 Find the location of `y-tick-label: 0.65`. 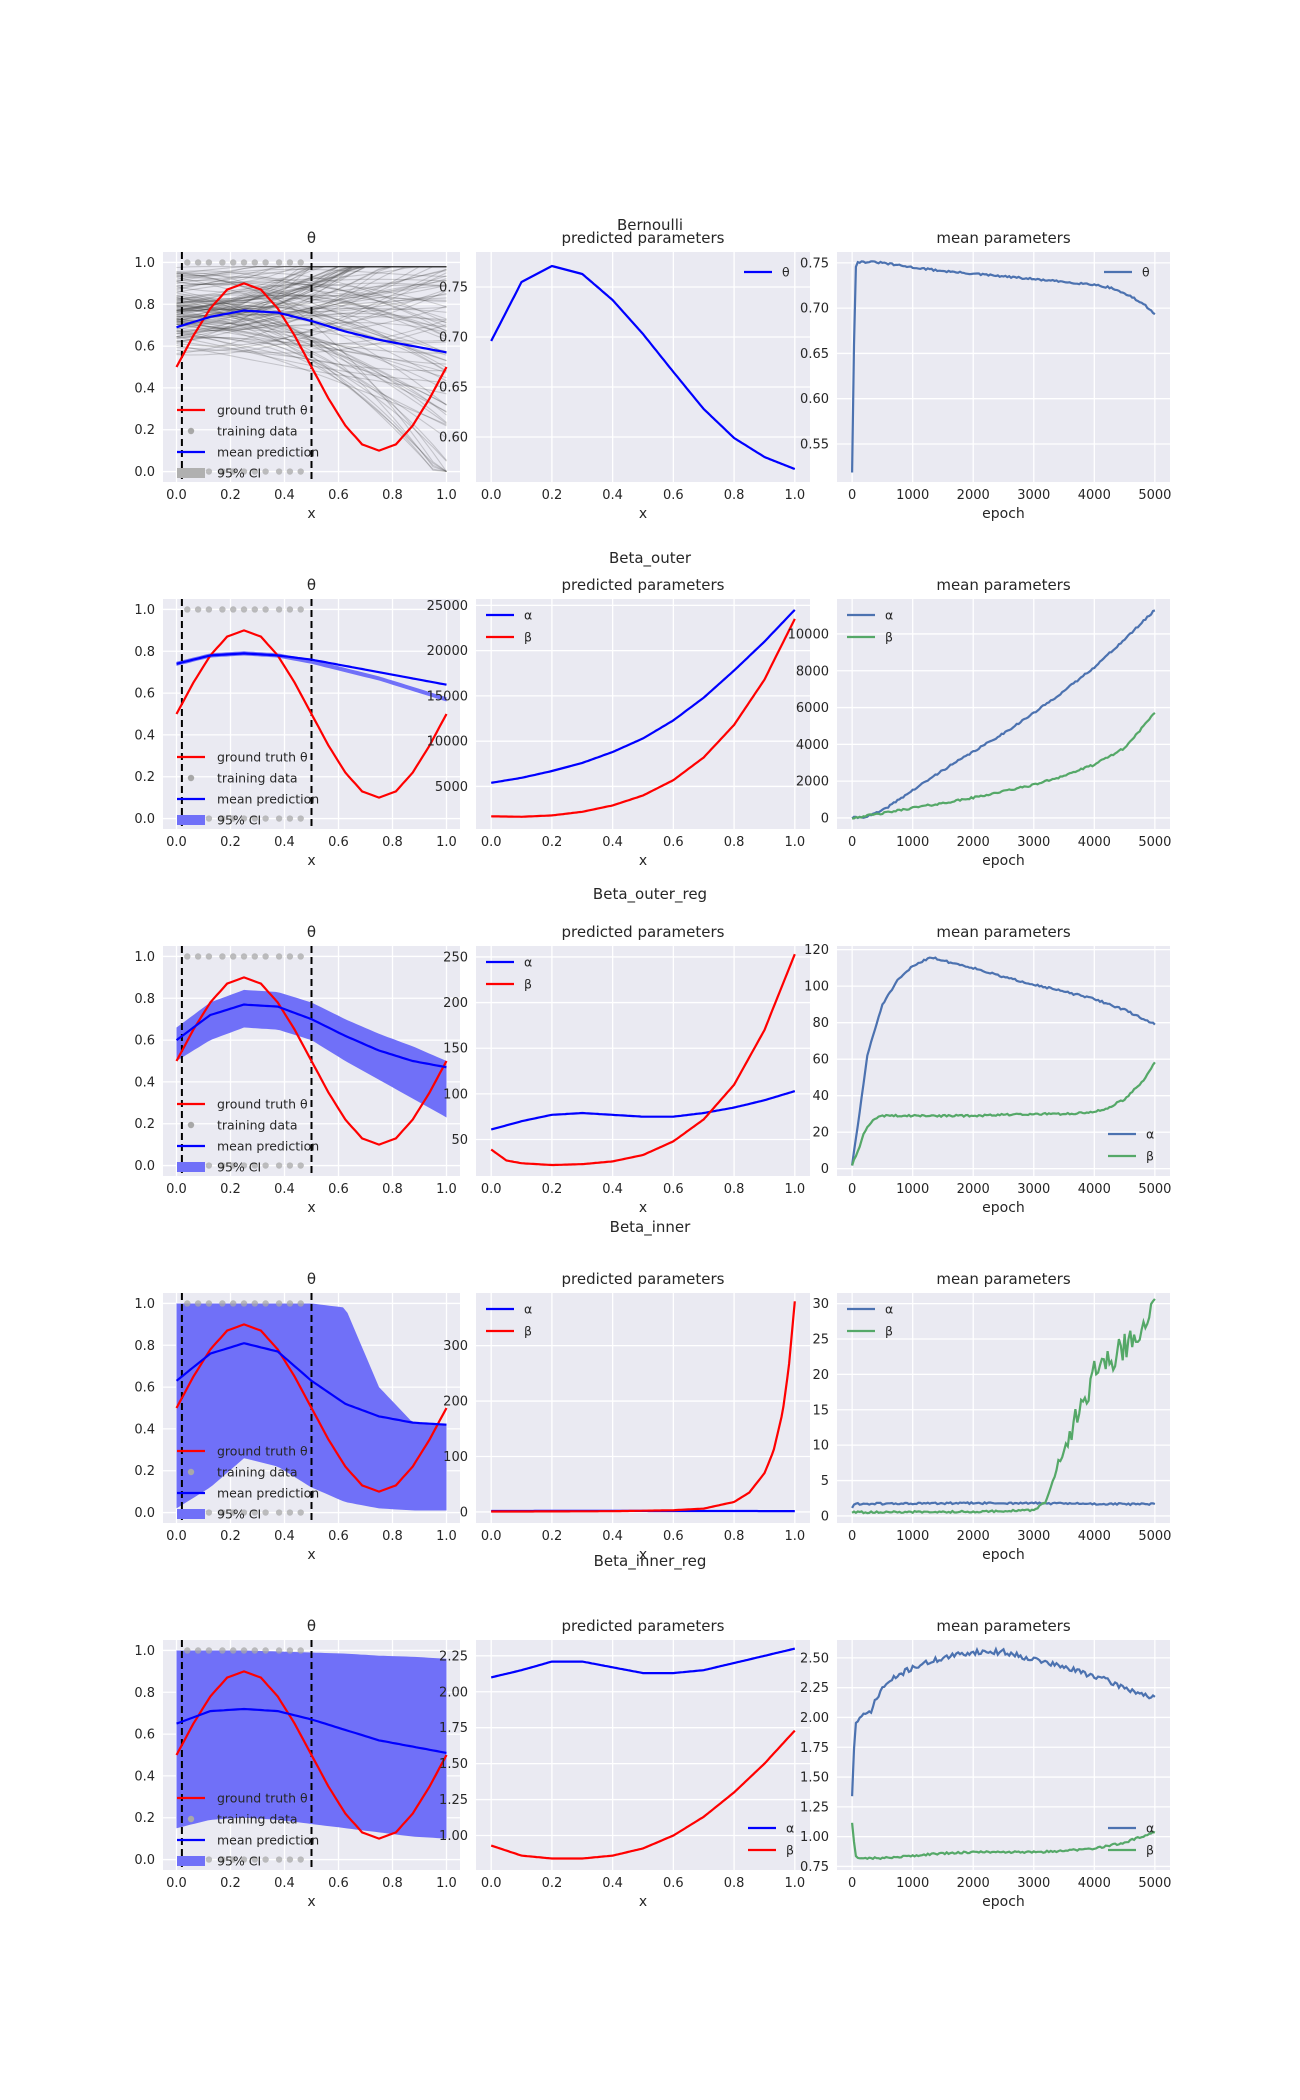

y-tick-label: 0.65 is located at coordinates (453, 388).